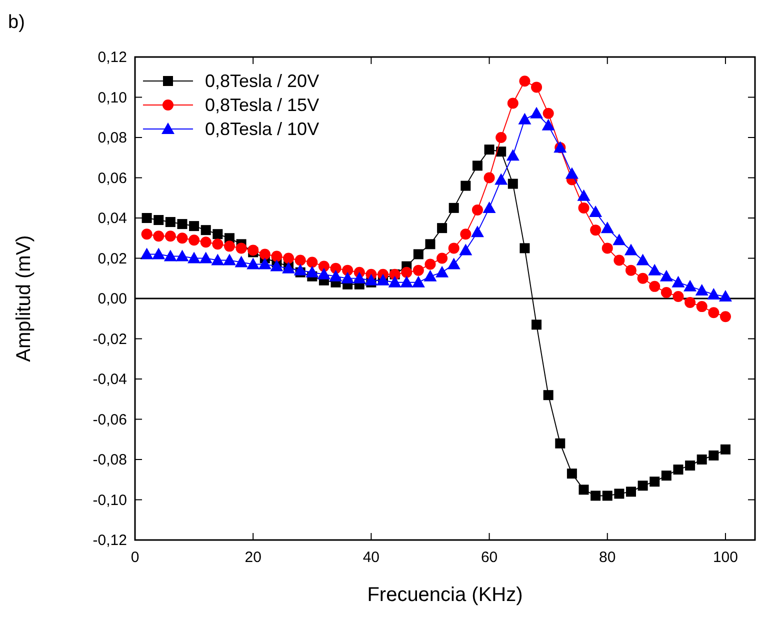 Image resolution: width=782 pixels, height=619 pixels. I want to click on legend-label: 0,8Tesla / 10V, so click(262, 129).